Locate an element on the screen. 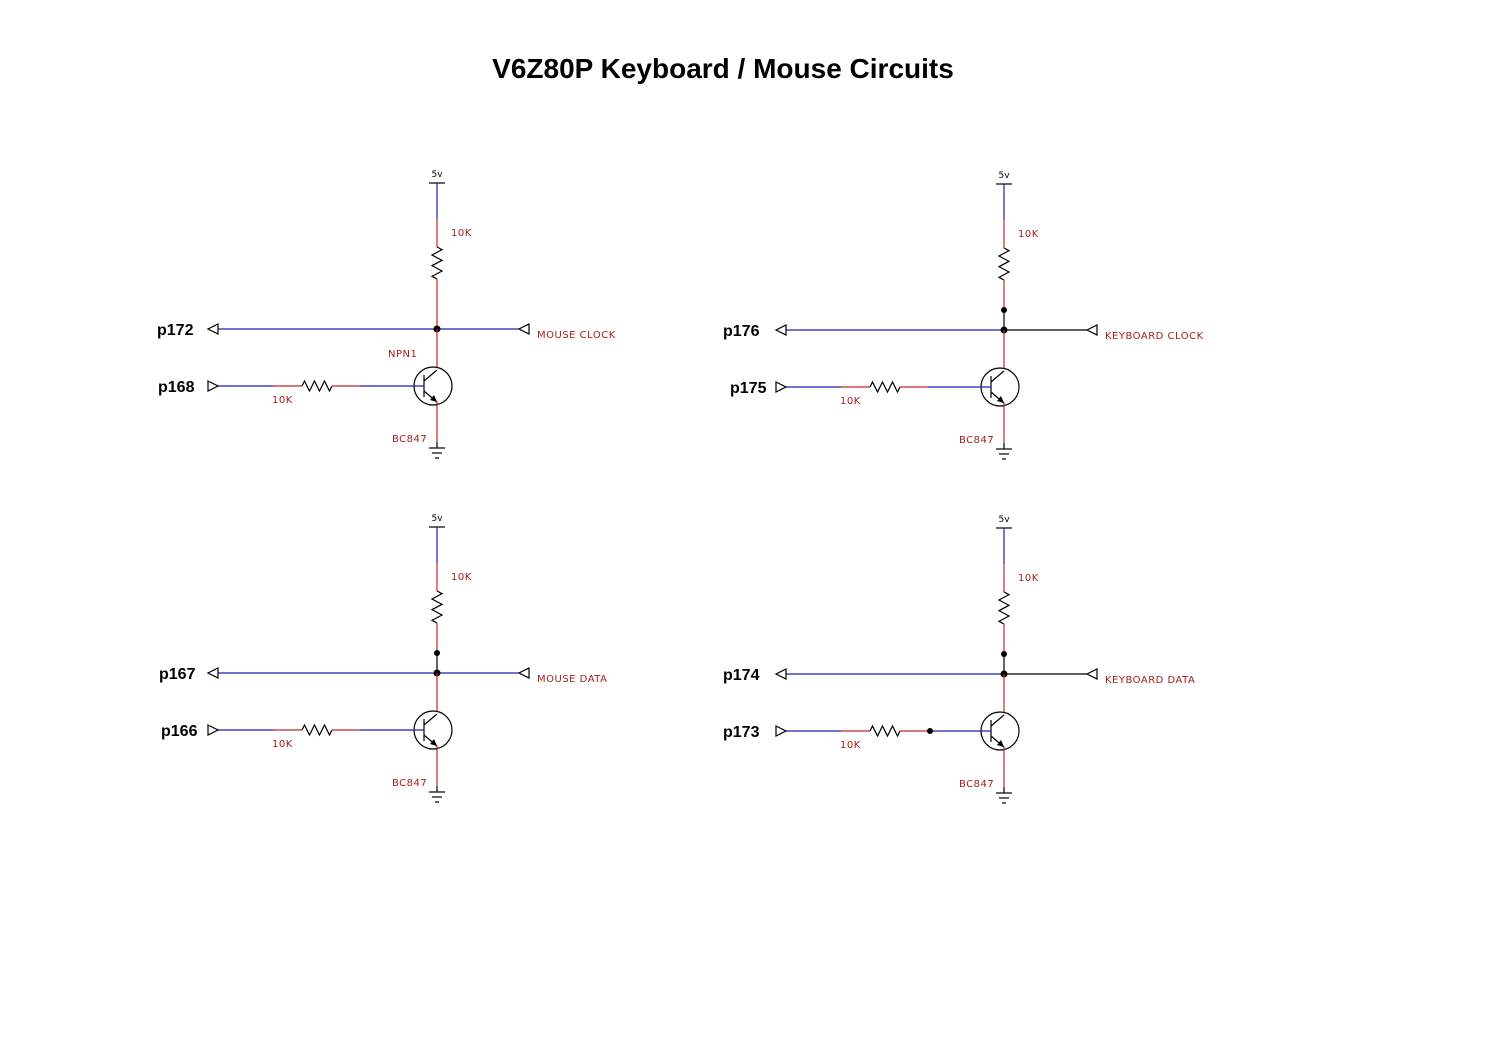 The width and height of the screenshot is (1495, 1060). signal-label: KEYBOARD DATA is located at coordinates (1150, 680).